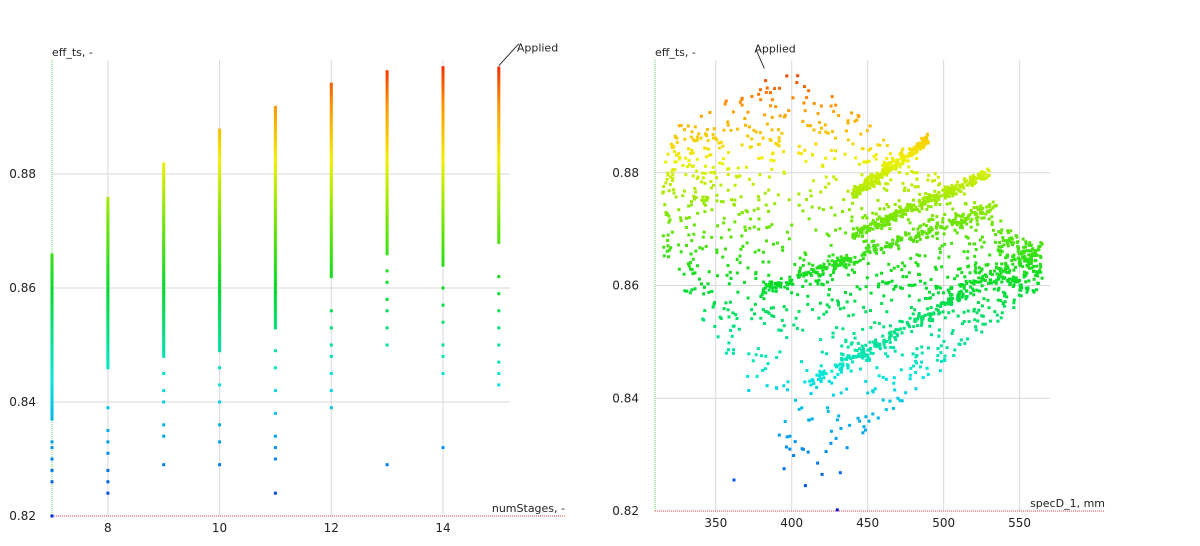 This screenshot has height=546, width=1200. What do you see at coordinates (108, 528) in the screenshot?
I see `x-tick-label: 8` at bounding box center [108, 528].